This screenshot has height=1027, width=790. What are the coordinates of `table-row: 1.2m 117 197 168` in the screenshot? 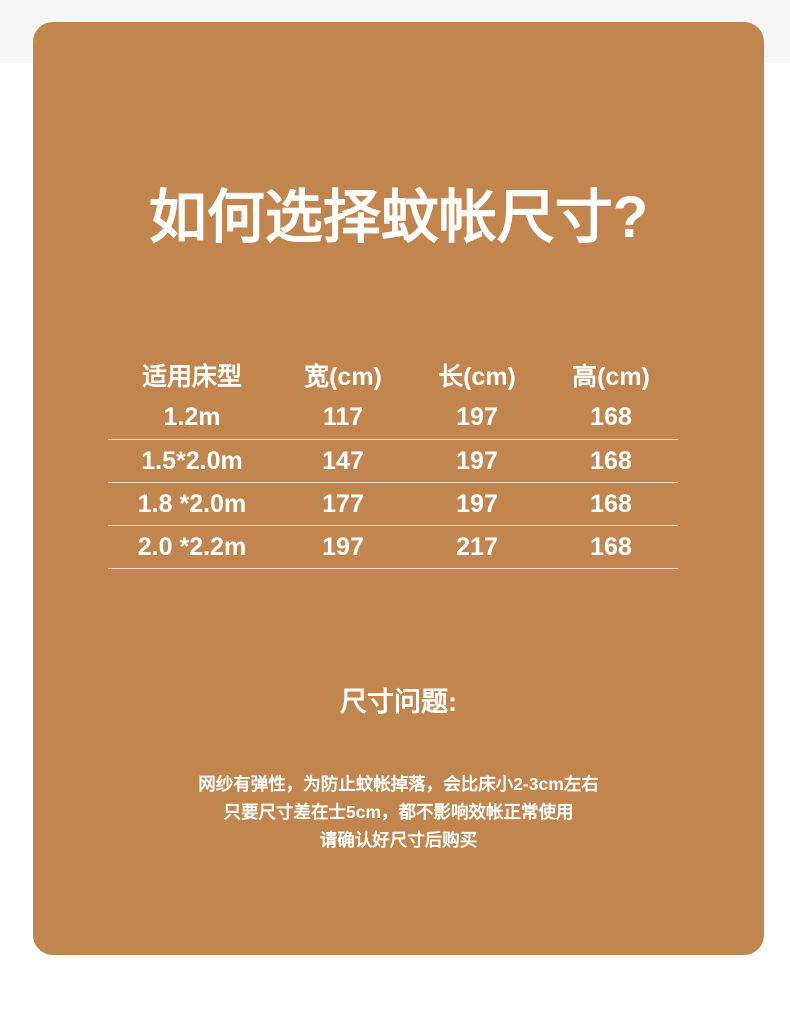 It's located at (393, 418).